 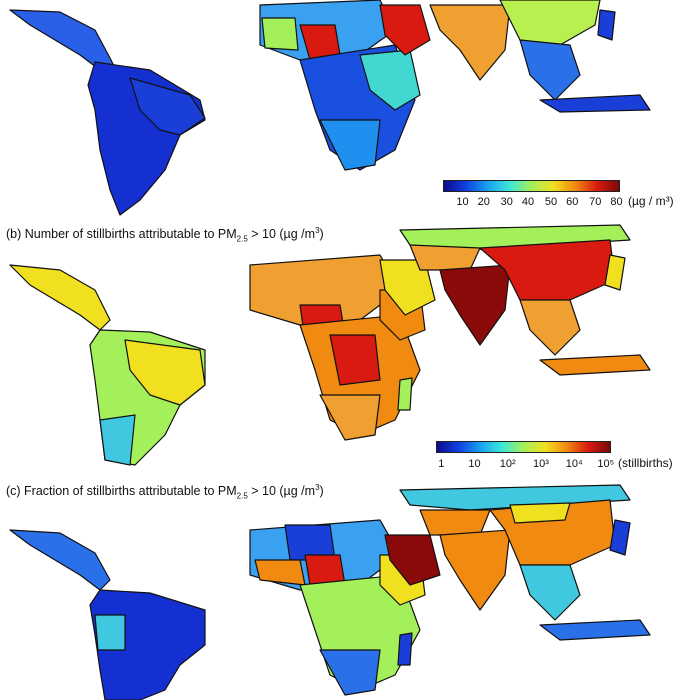 I want to click on cb-tick: 10⁴, so click(x=574, y=464).